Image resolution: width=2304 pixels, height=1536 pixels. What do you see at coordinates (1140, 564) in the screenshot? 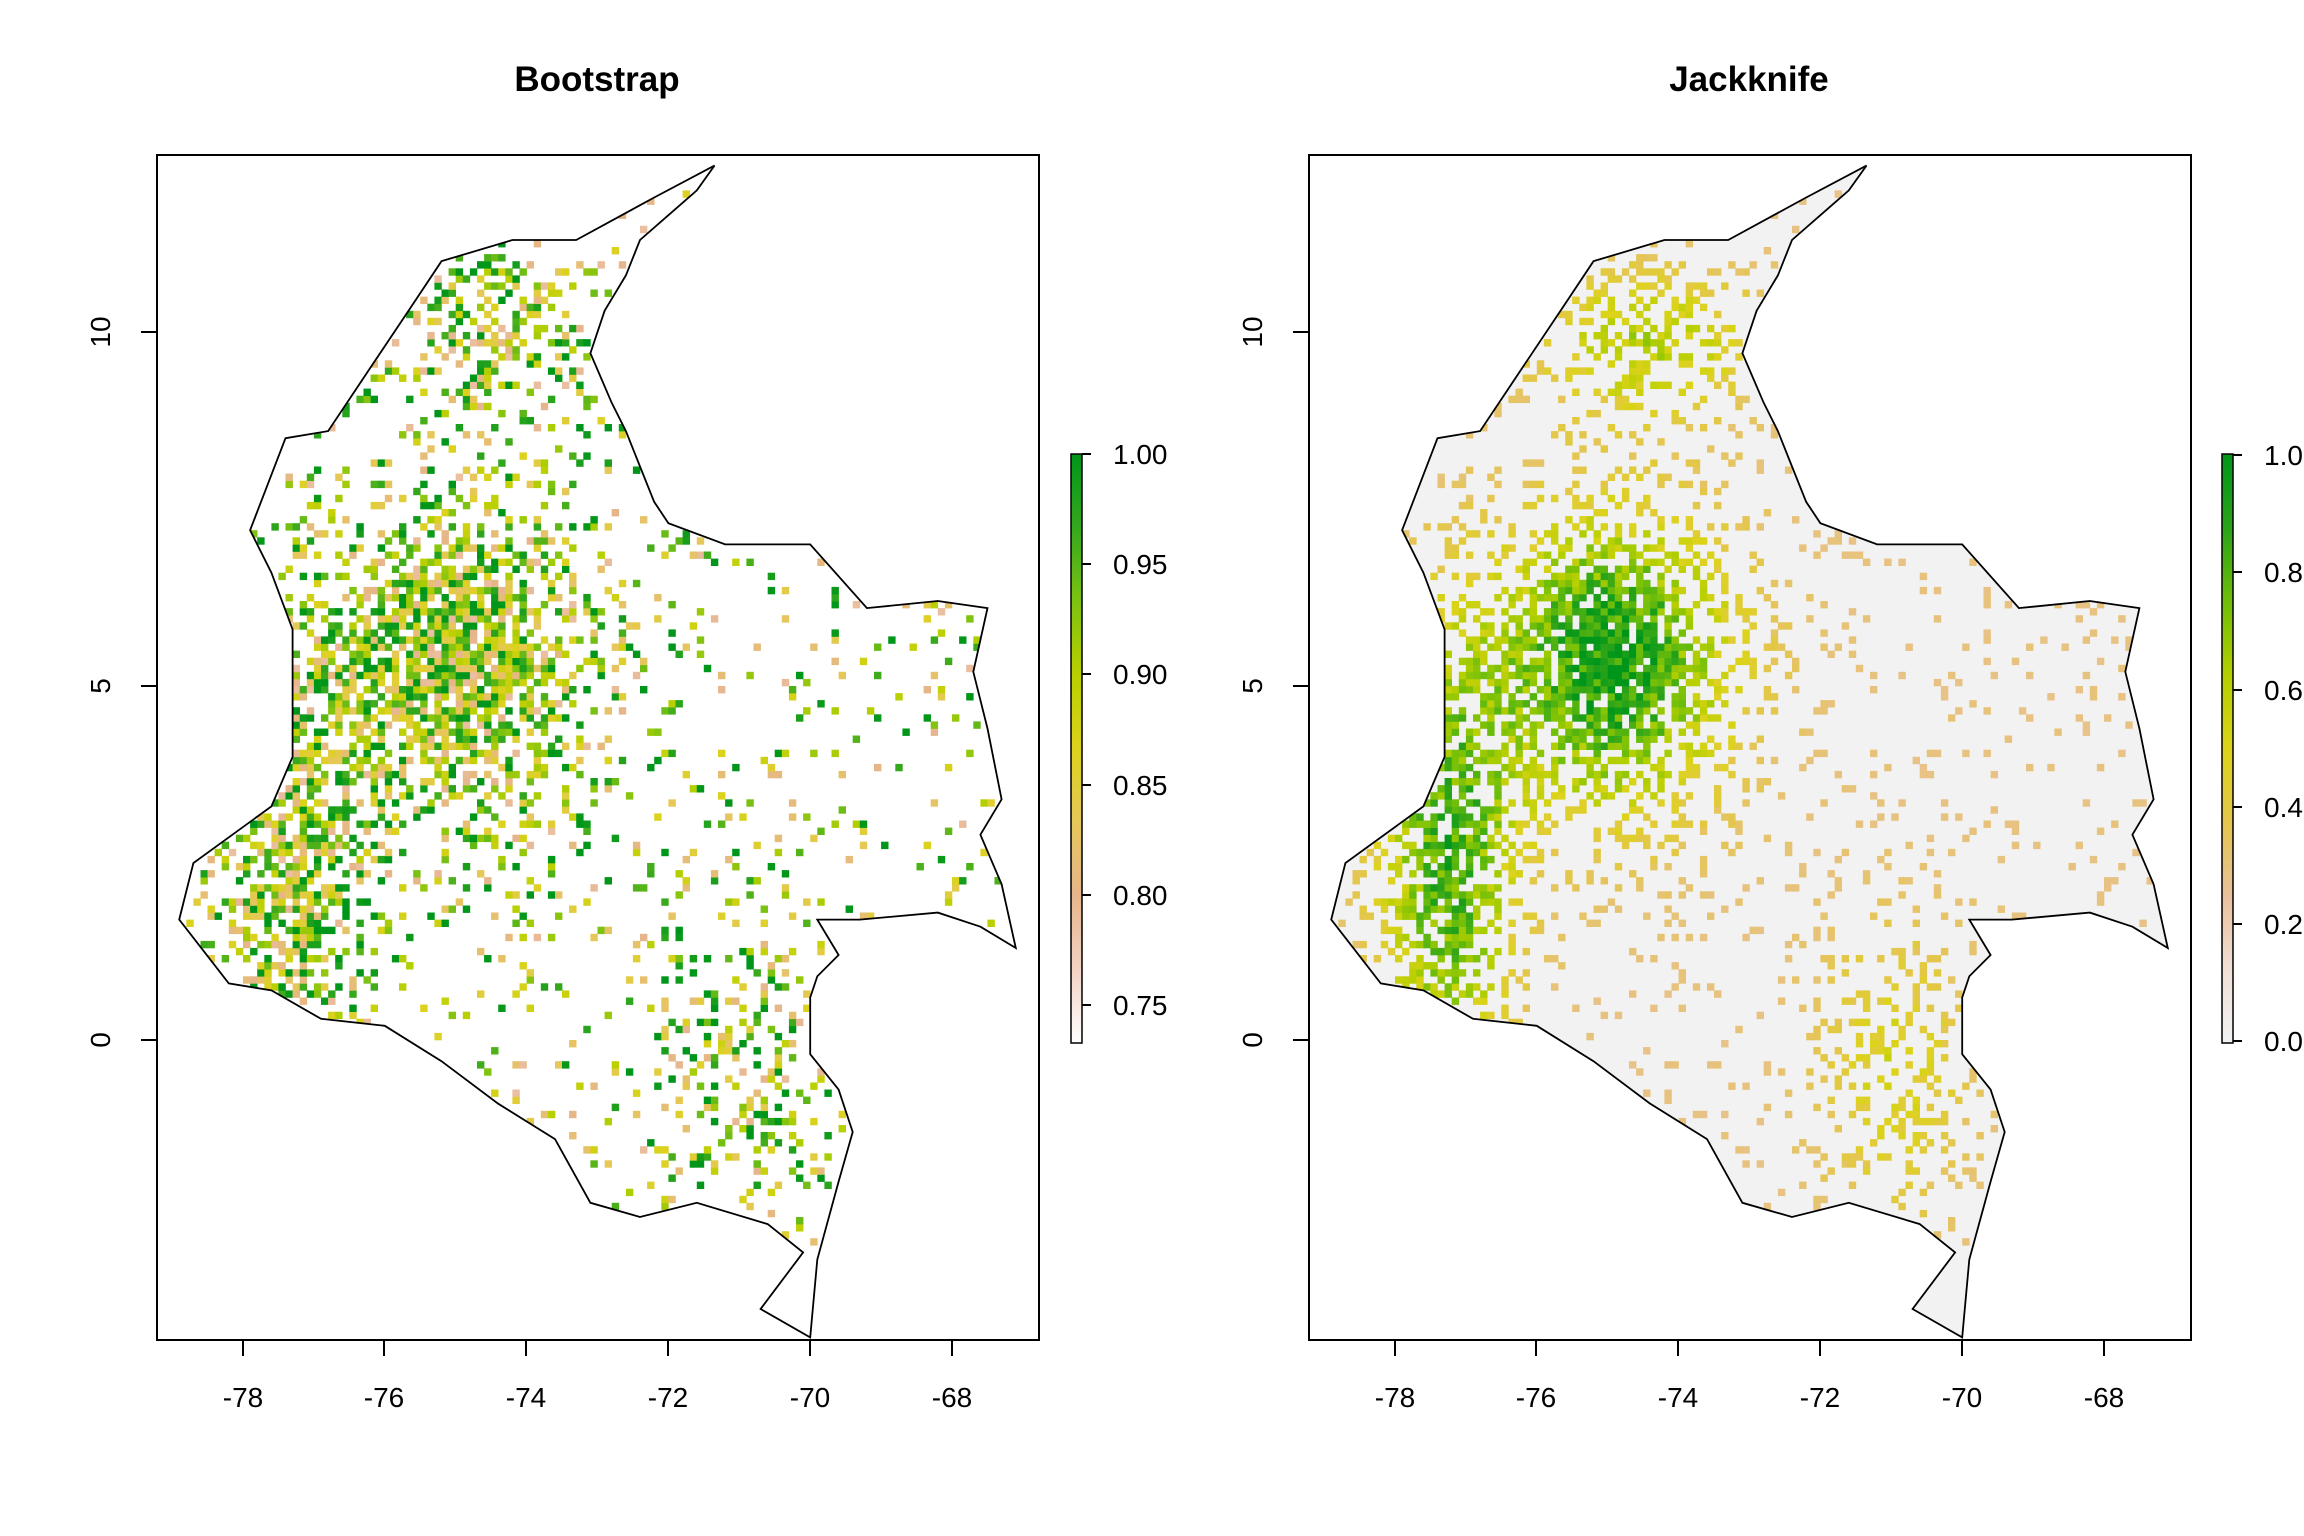
I see `legend-tick-label: 0.95` at bounding box center [1140, 564].